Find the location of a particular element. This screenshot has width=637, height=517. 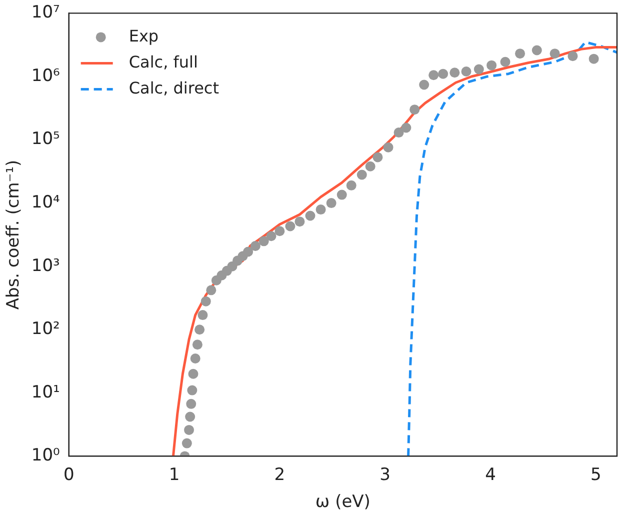

y-tick-label: 10⁵ is located at coordinates (45, 139).